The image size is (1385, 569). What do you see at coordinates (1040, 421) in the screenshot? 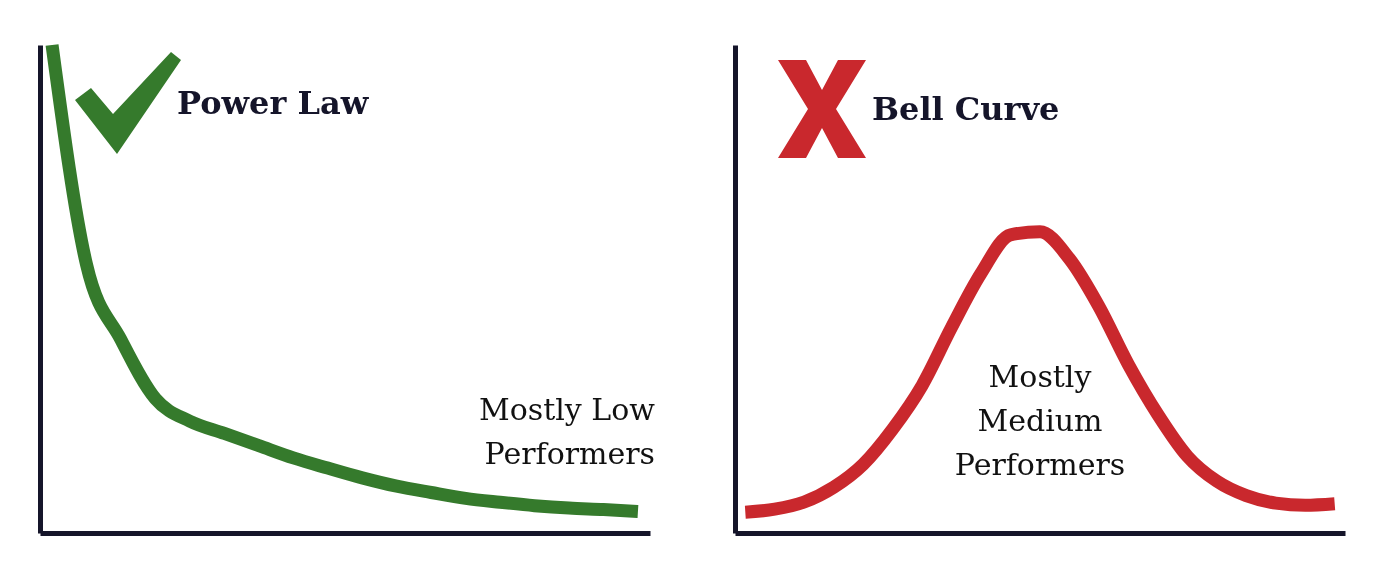
I see `annotation: Mostly Medium Performers` at bounding box center [1040, 421].